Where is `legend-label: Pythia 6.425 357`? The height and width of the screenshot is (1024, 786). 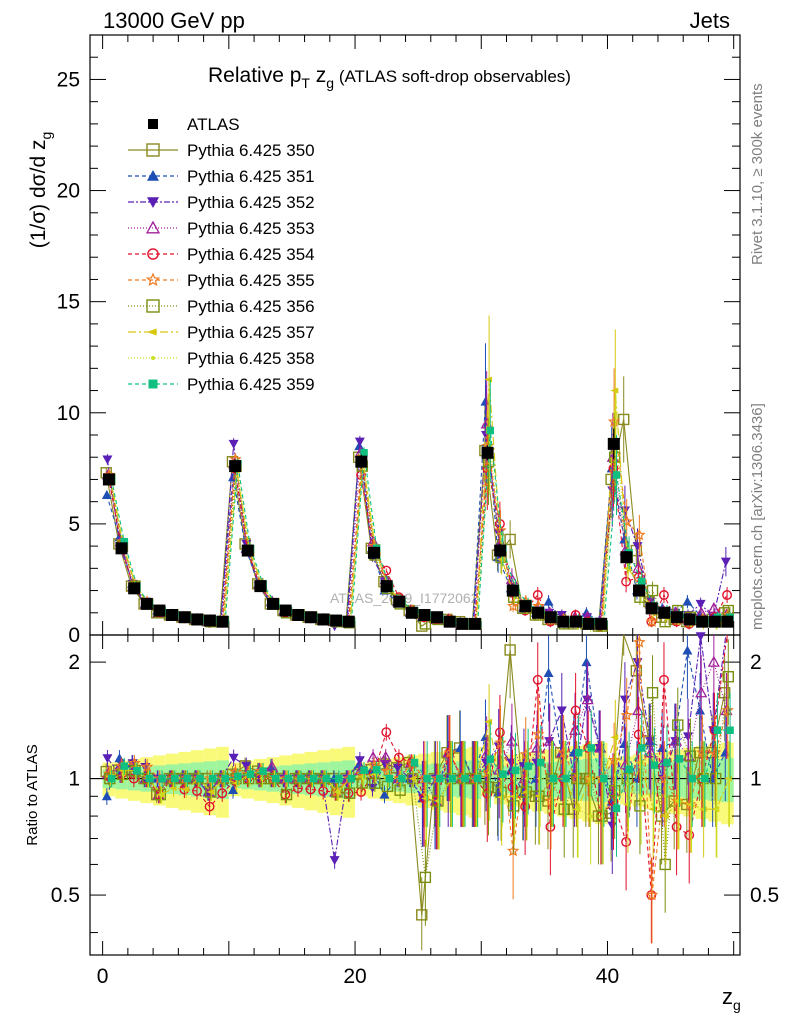
legend-label: Pythia 6.425 357 is located at coordinates (251, 332).